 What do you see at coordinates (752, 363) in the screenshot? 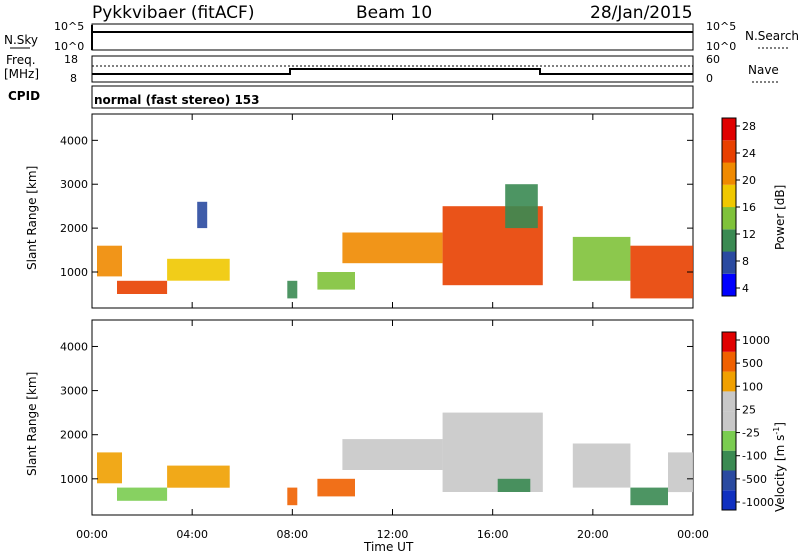
I see `velocity-colorbar-tick: 500` at bounding box center [752, 363].